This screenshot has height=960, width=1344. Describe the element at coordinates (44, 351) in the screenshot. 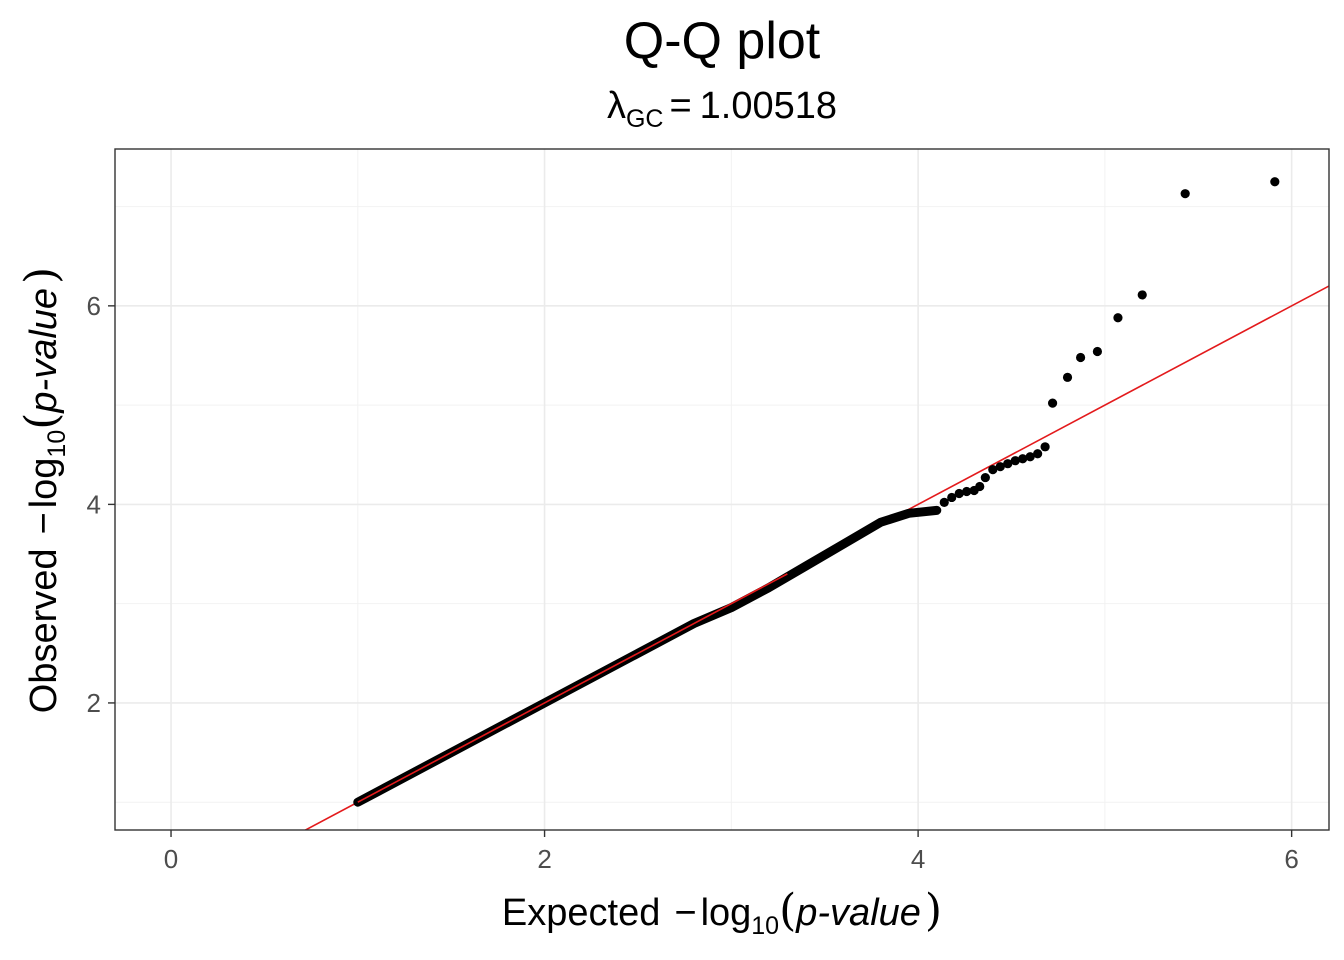

I see `y-title-arg: p-value` at that location.